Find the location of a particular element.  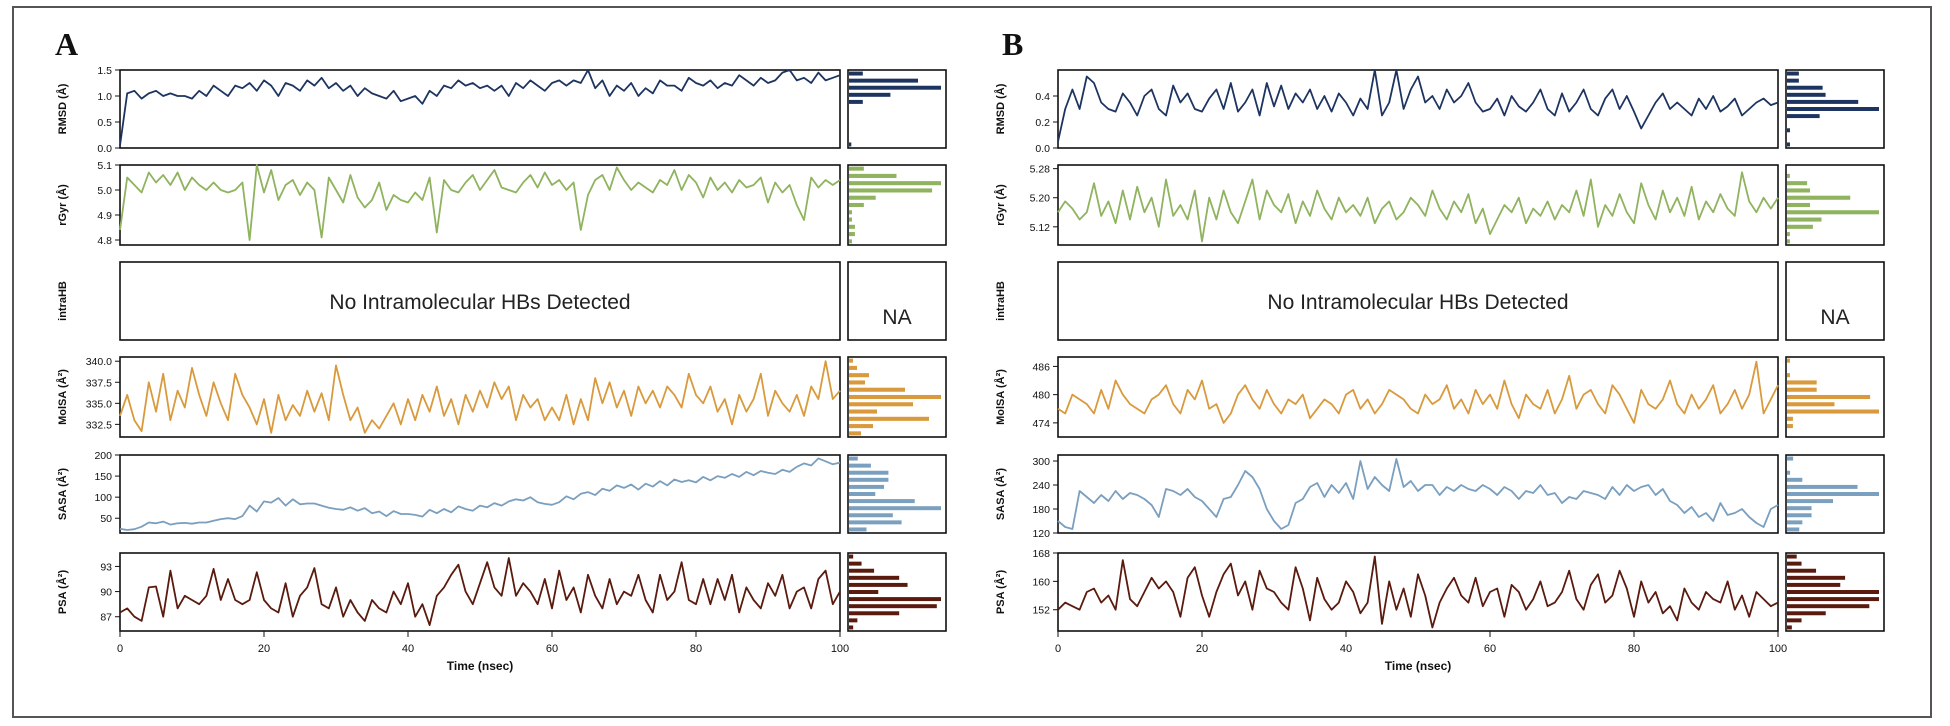

row-sasa: SASA (Å²) 120 180 240 300 is located at coordinates (1439, 497).